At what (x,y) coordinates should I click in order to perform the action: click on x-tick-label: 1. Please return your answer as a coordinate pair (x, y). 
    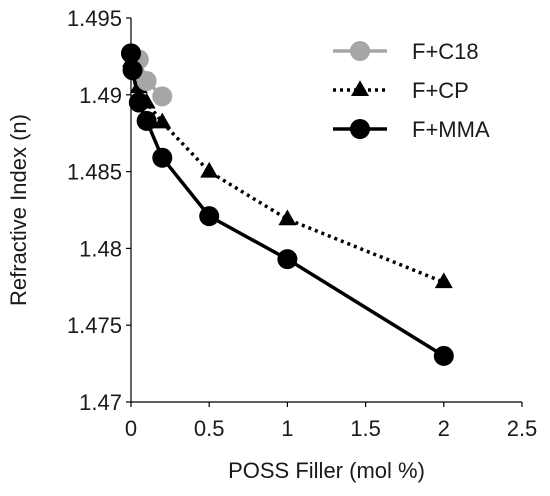
    Looking at the image, I should click on (287, 428).